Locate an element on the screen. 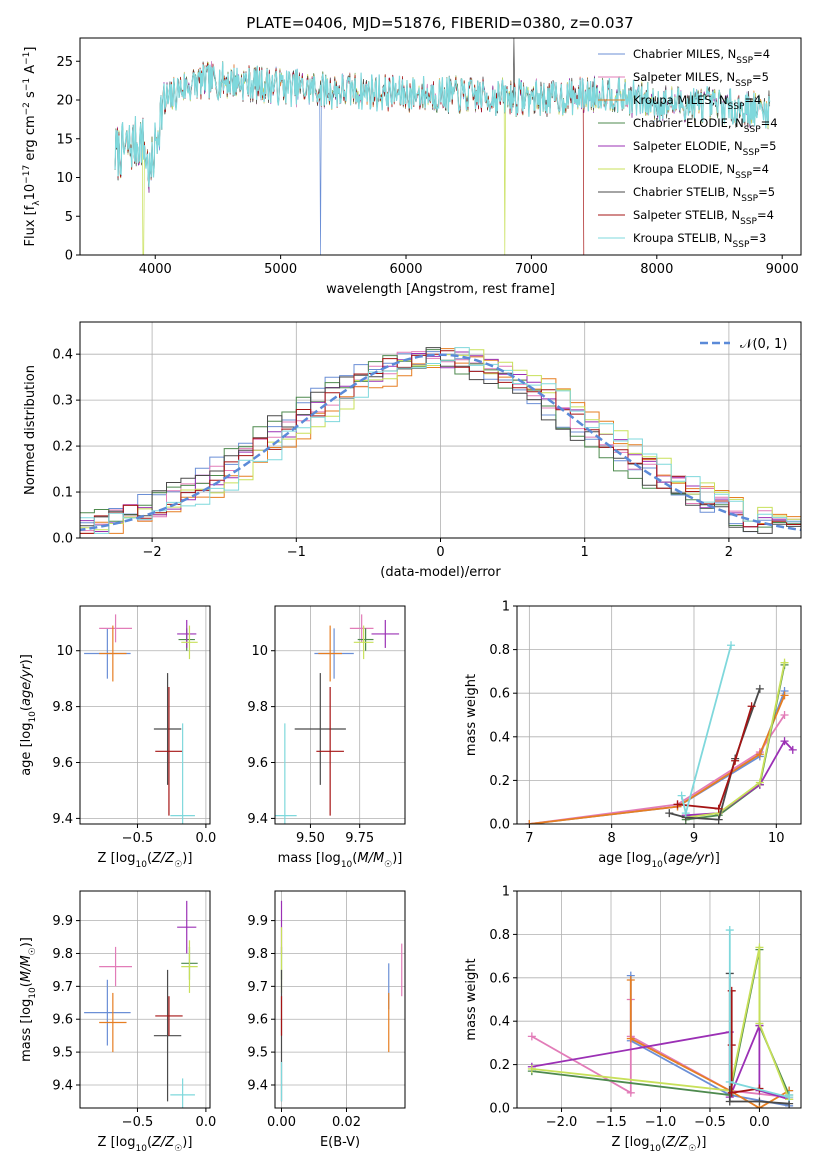 The image size is (819, 1170). y-tick-label: 0.4 is located at coordinates (62, 355).